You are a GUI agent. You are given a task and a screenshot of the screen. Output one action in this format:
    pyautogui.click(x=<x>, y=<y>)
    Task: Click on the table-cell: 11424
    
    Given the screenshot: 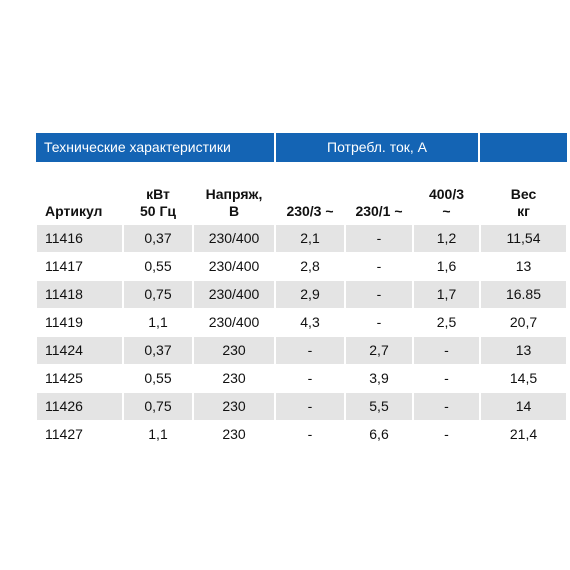 What is the action you would take?
    pyautogui.click(x=79, y=350)
    